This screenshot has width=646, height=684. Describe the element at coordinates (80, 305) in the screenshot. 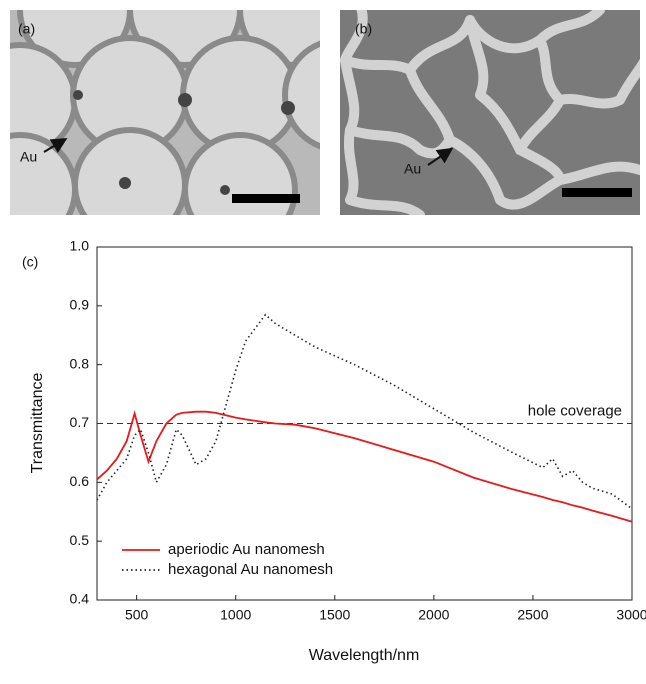

I see `y-tick-label: 0.9` at that location.